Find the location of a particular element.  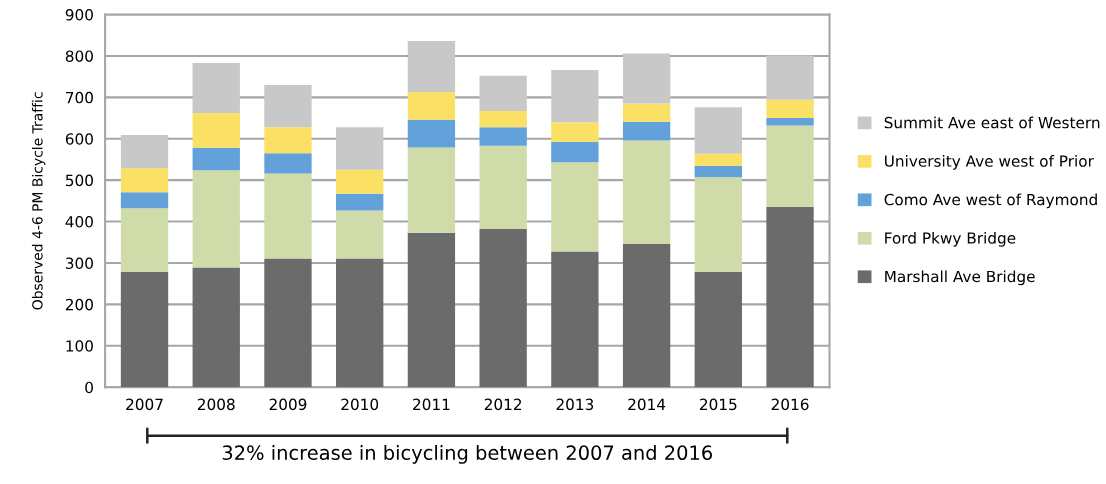

y-tick-label: 400 is located at coordinates (79, 222).